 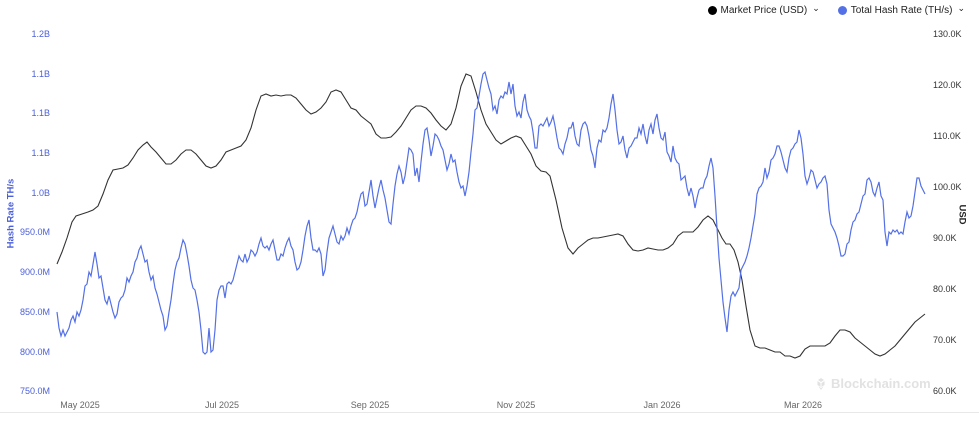 What do you see at coordinates (370, 405) in the screenshot?
I see `x-axis-tick: Sep 2025` at bounding box center [370, 405].